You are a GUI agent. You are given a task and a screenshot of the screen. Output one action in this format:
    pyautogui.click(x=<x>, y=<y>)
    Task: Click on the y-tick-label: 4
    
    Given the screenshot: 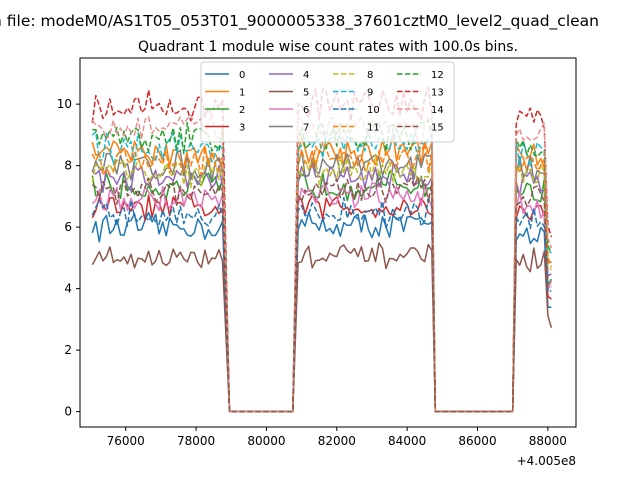 What is the action you would take?
    pyautogui.click(x=68, y=289)
    